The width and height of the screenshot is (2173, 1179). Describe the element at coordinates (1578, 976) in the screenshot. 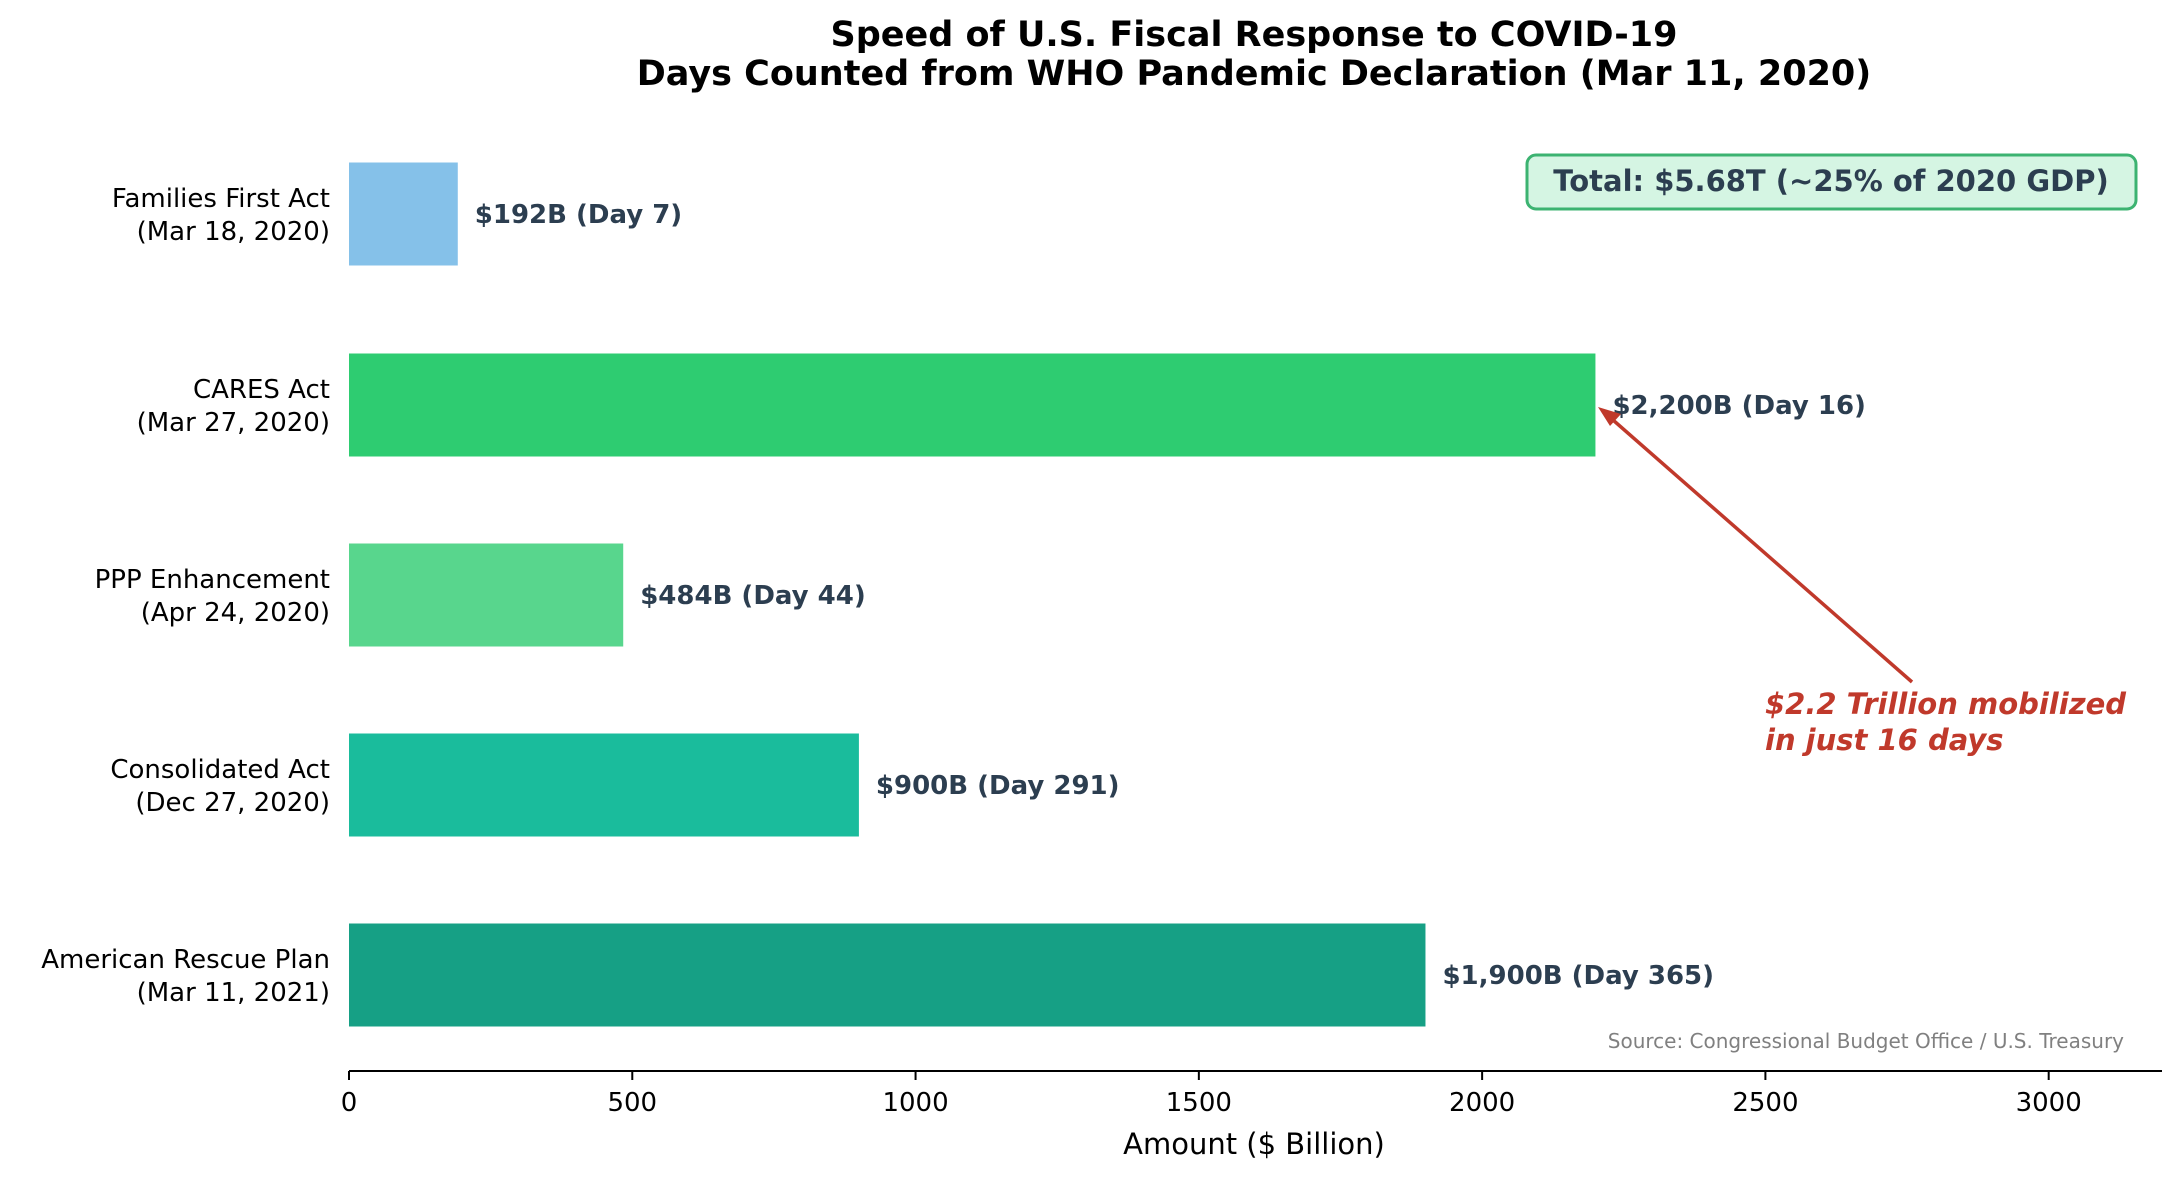

I see `data-label: $1,900B (Day 365)` at that location.